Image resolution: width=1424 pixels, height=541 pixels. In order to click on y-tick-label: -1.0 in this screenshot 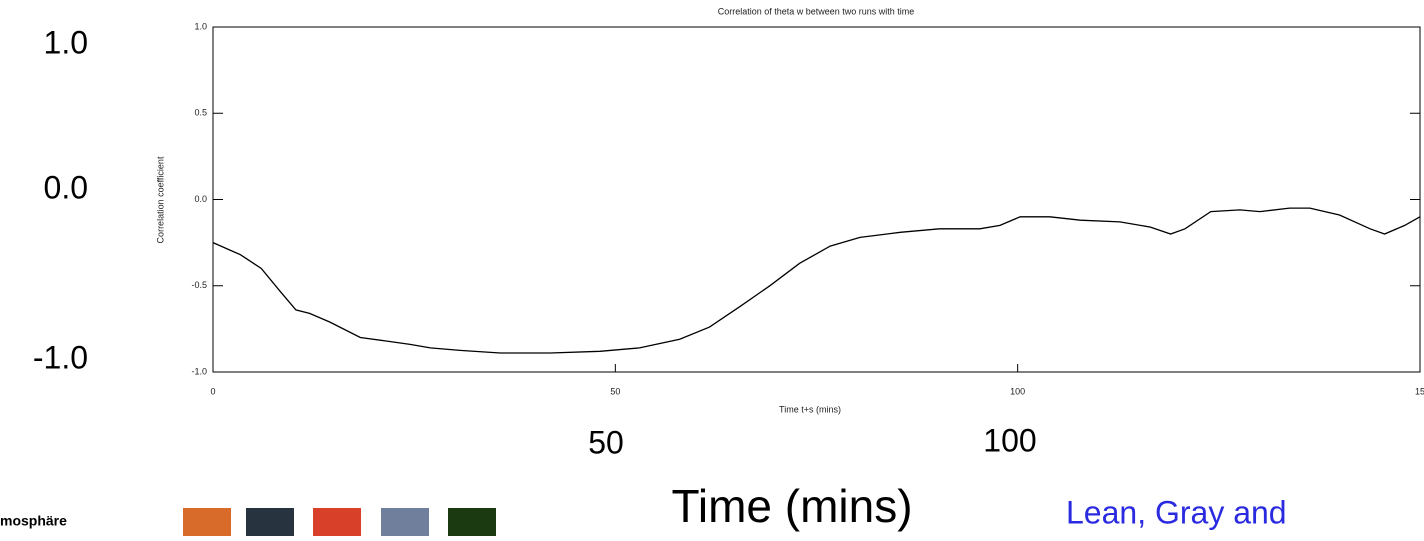, I will do `click(199, 371)`.